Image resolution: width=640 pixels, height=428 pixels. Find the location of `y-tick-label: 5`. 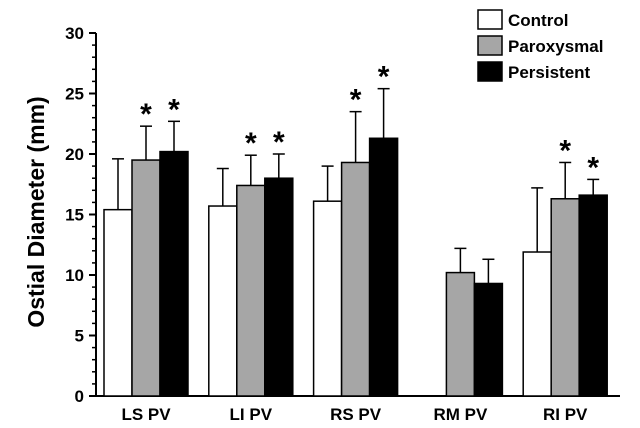

y-tick-label: 5 is located at coordinates (79, 336).